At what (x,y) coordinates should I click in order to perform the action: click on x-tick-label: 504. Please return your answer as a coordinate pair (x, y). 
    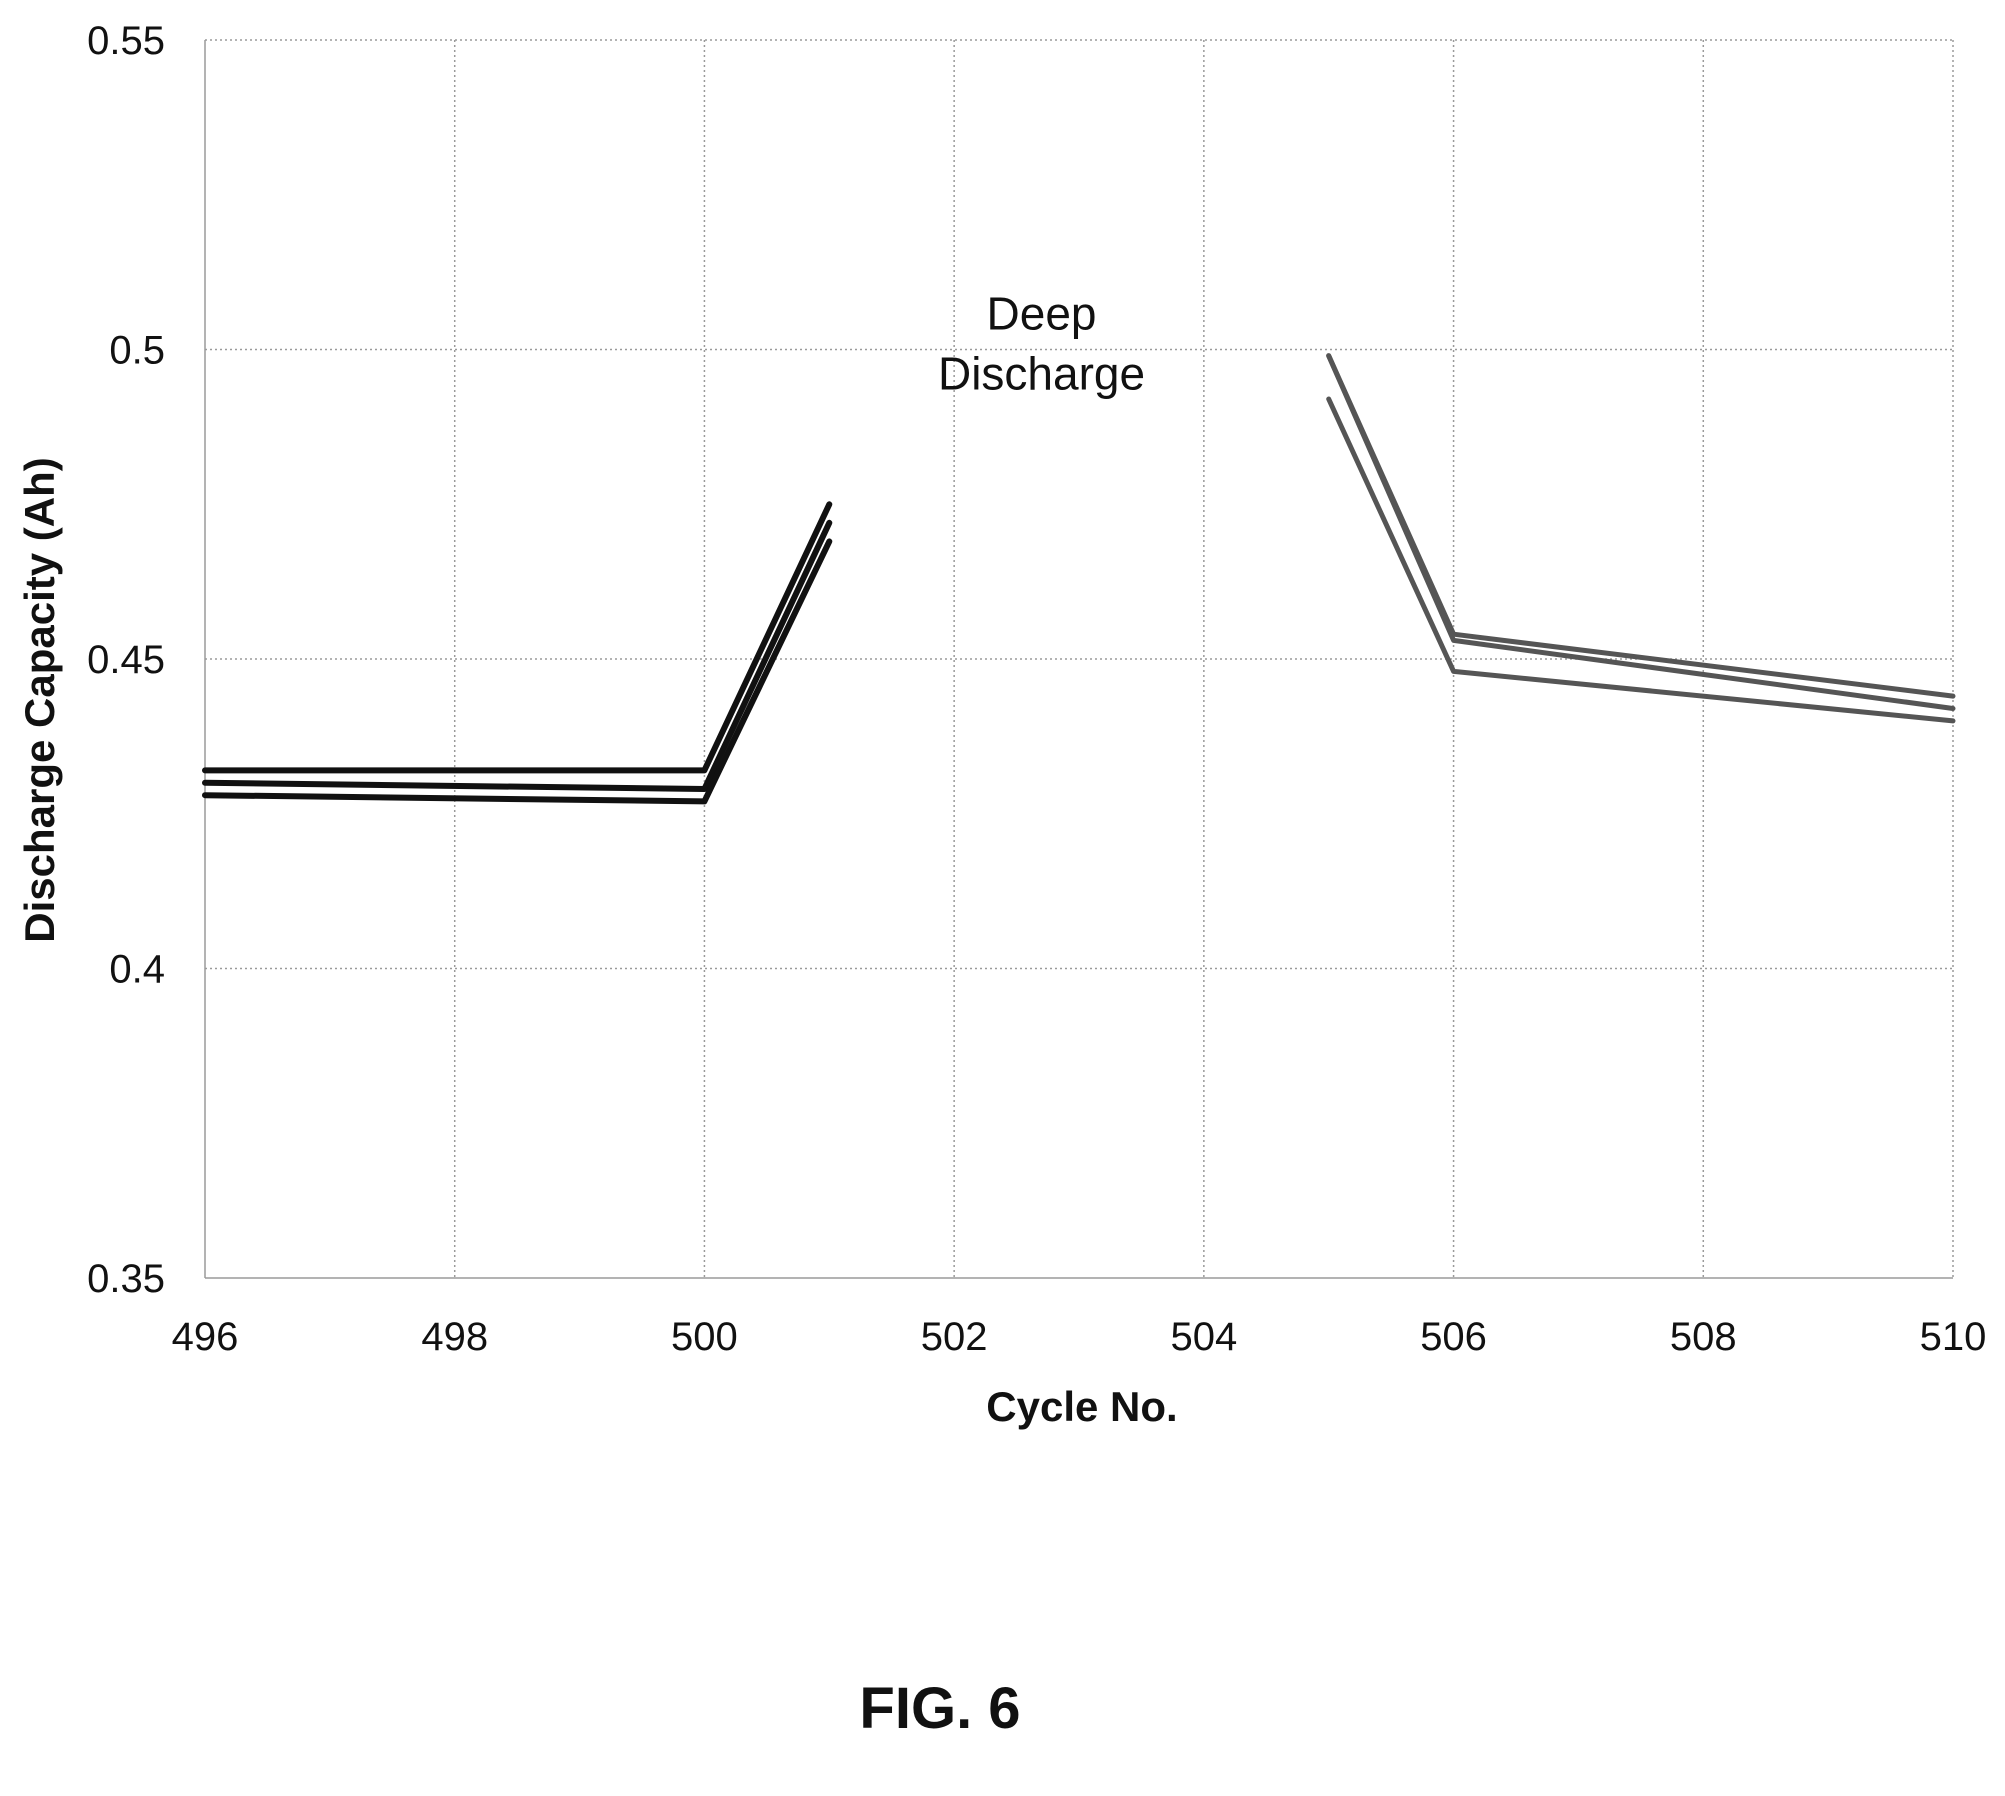
    Looking at the image, I should click on (1203, 1337).